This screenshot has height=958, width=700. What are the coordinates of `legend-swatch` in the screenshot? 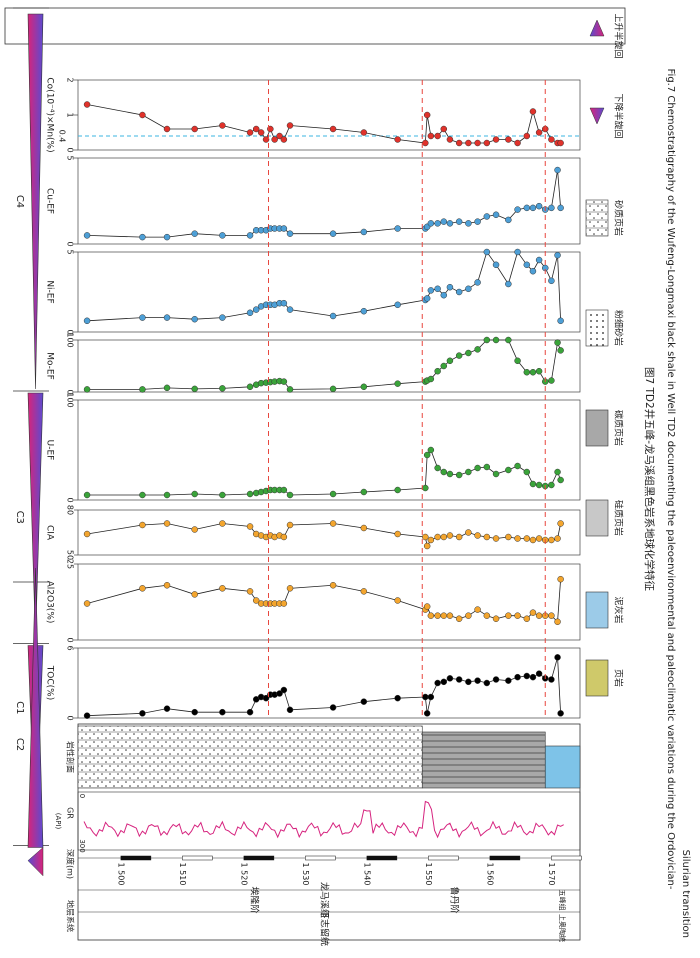 It's located at (597, 428).